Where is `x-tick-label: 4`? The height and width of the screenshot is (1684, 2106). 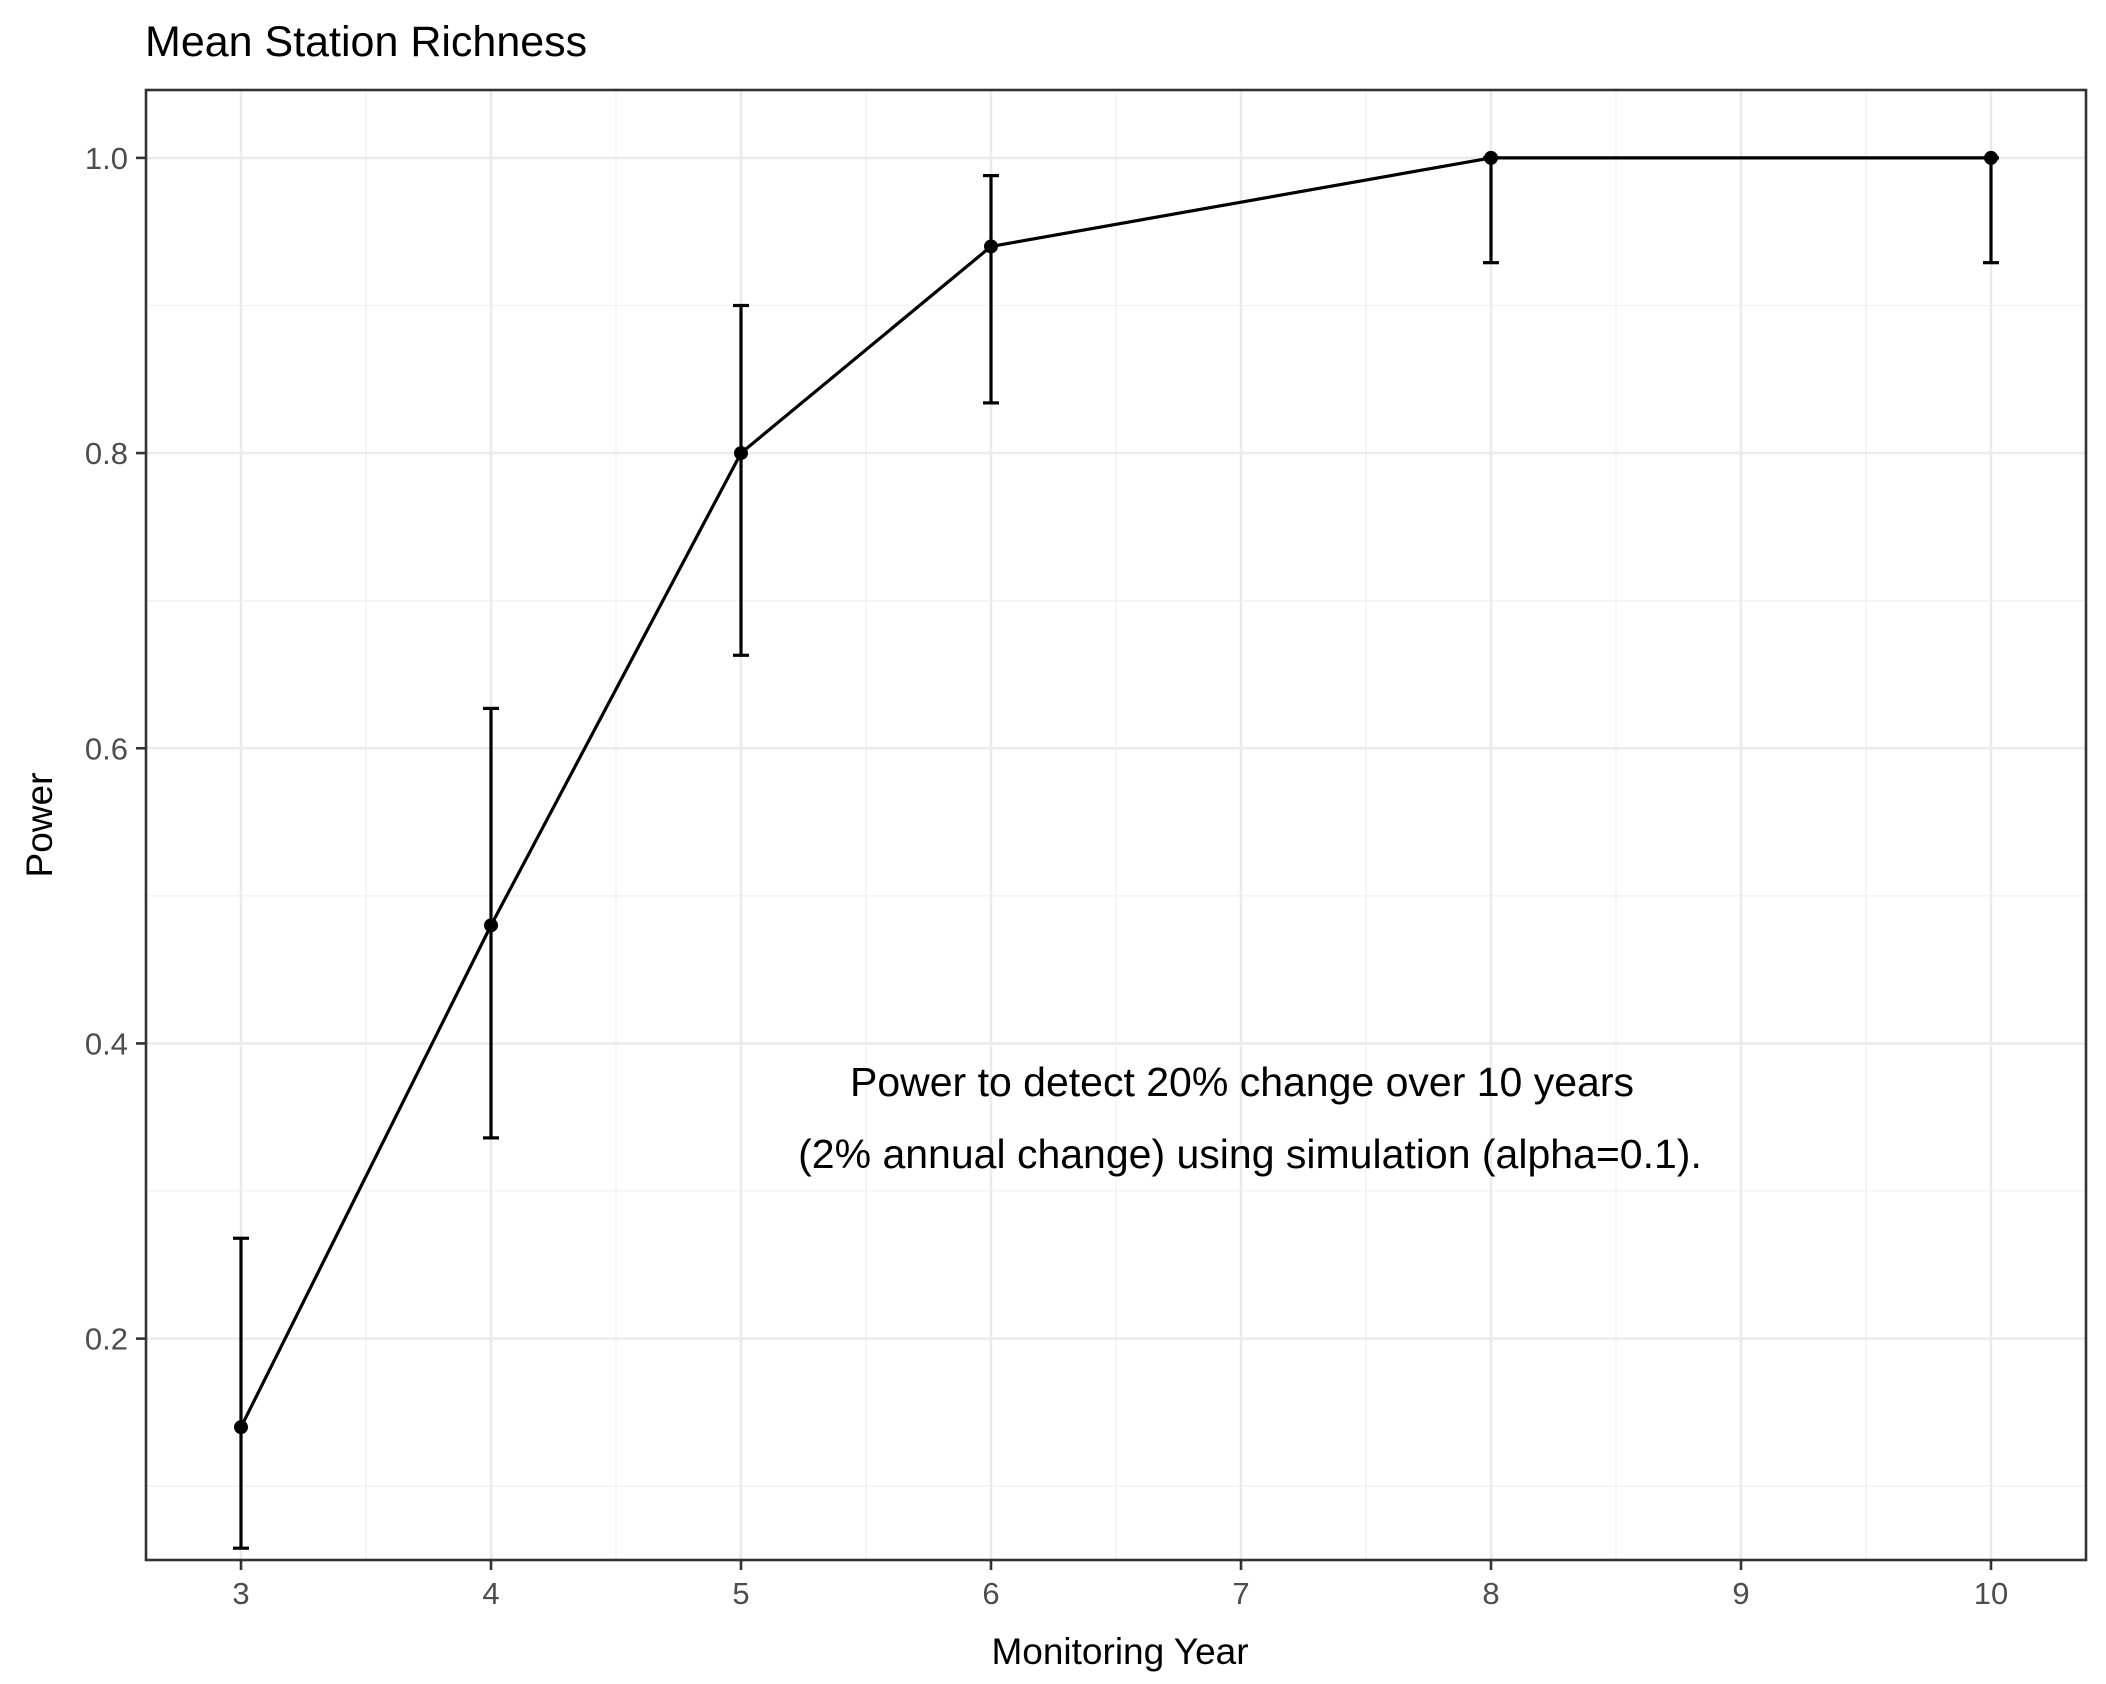
x-tick-label: 4 is located at coordinates (490, 1593).